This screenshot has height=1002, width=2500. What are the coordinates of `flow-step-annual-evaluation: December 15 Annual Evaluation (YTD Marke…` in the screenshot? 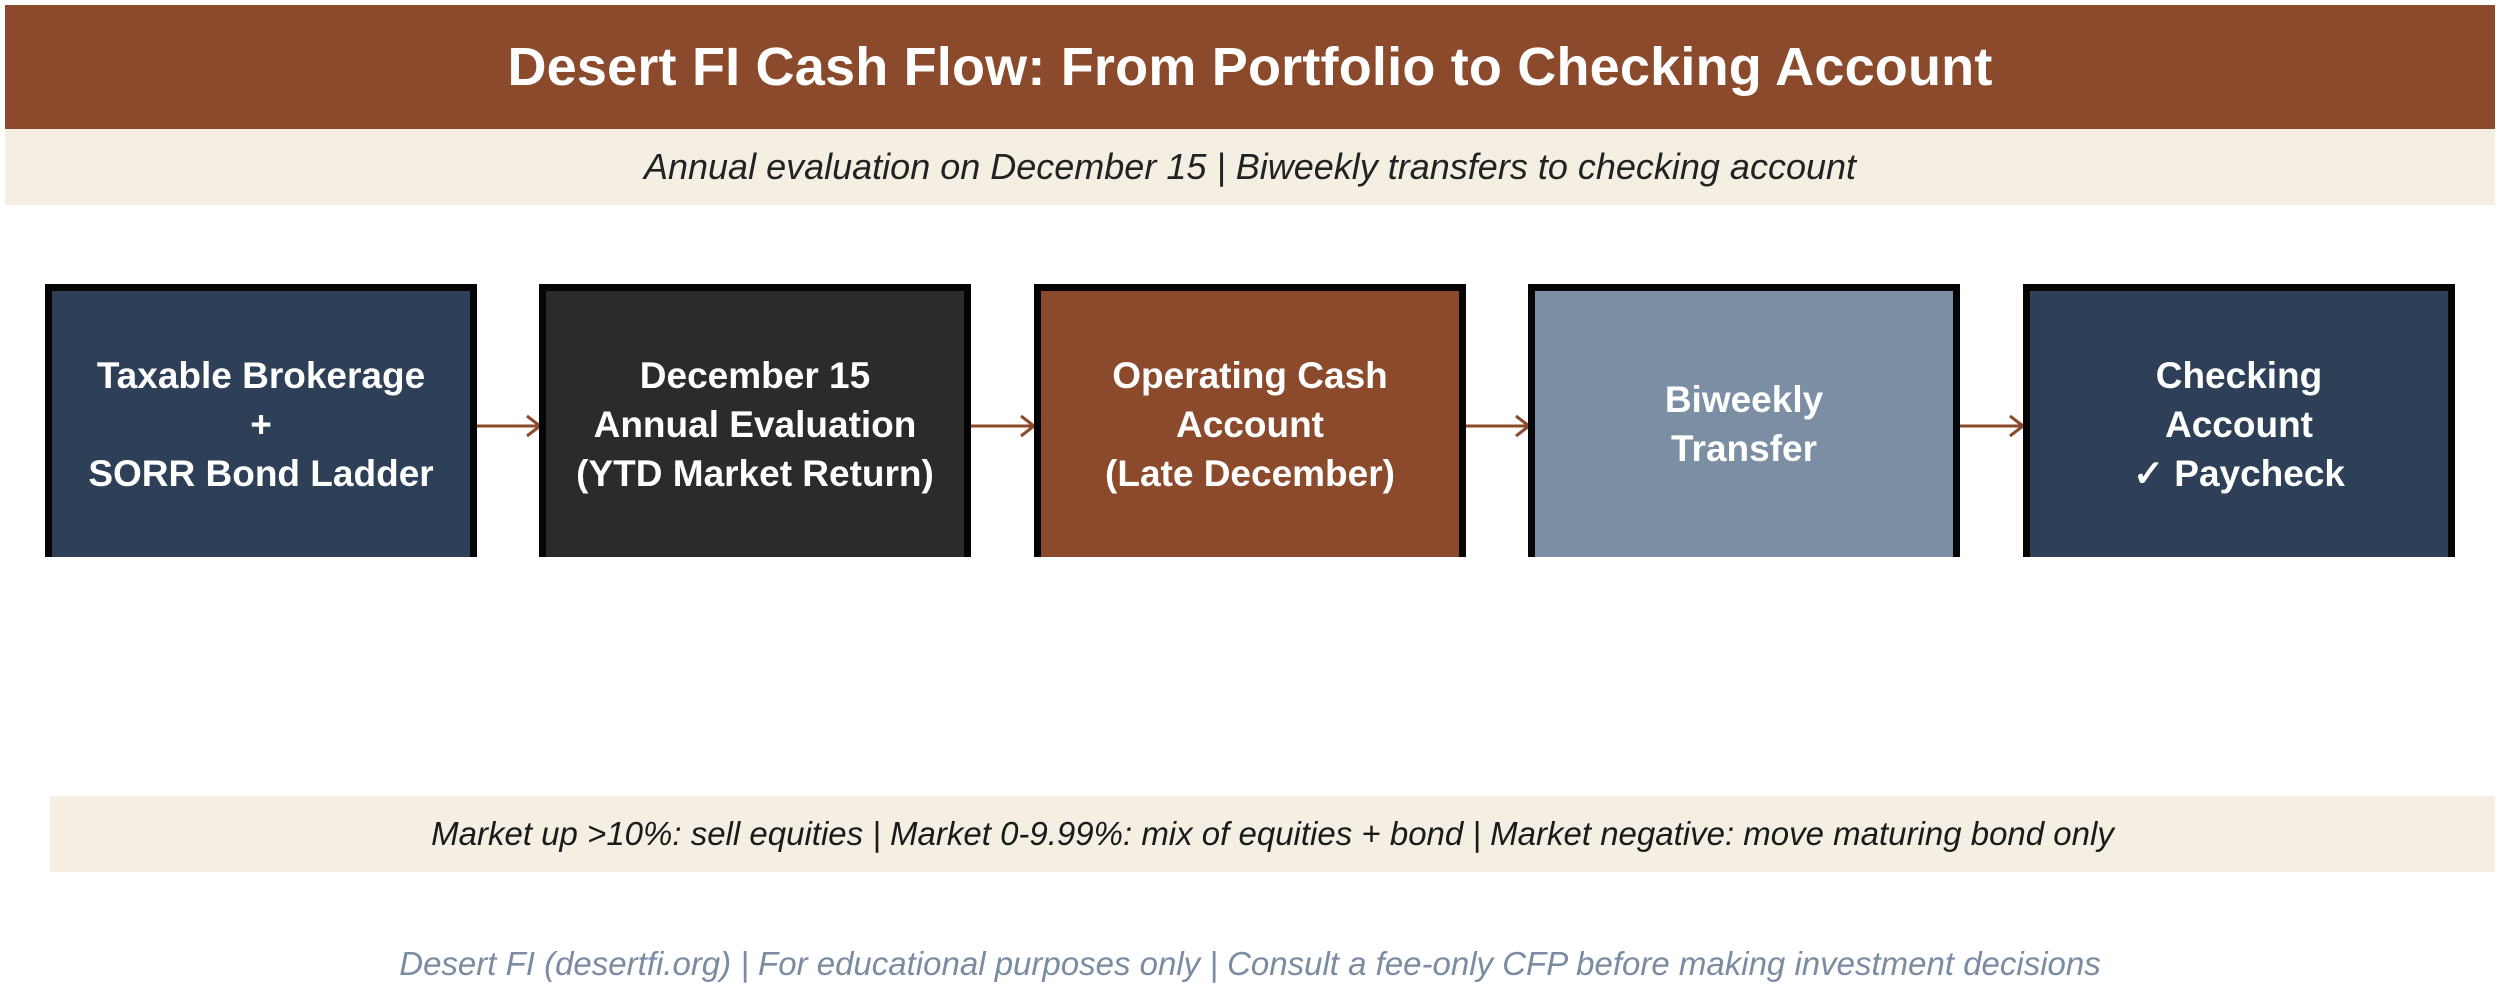 It's located at (755, 420).